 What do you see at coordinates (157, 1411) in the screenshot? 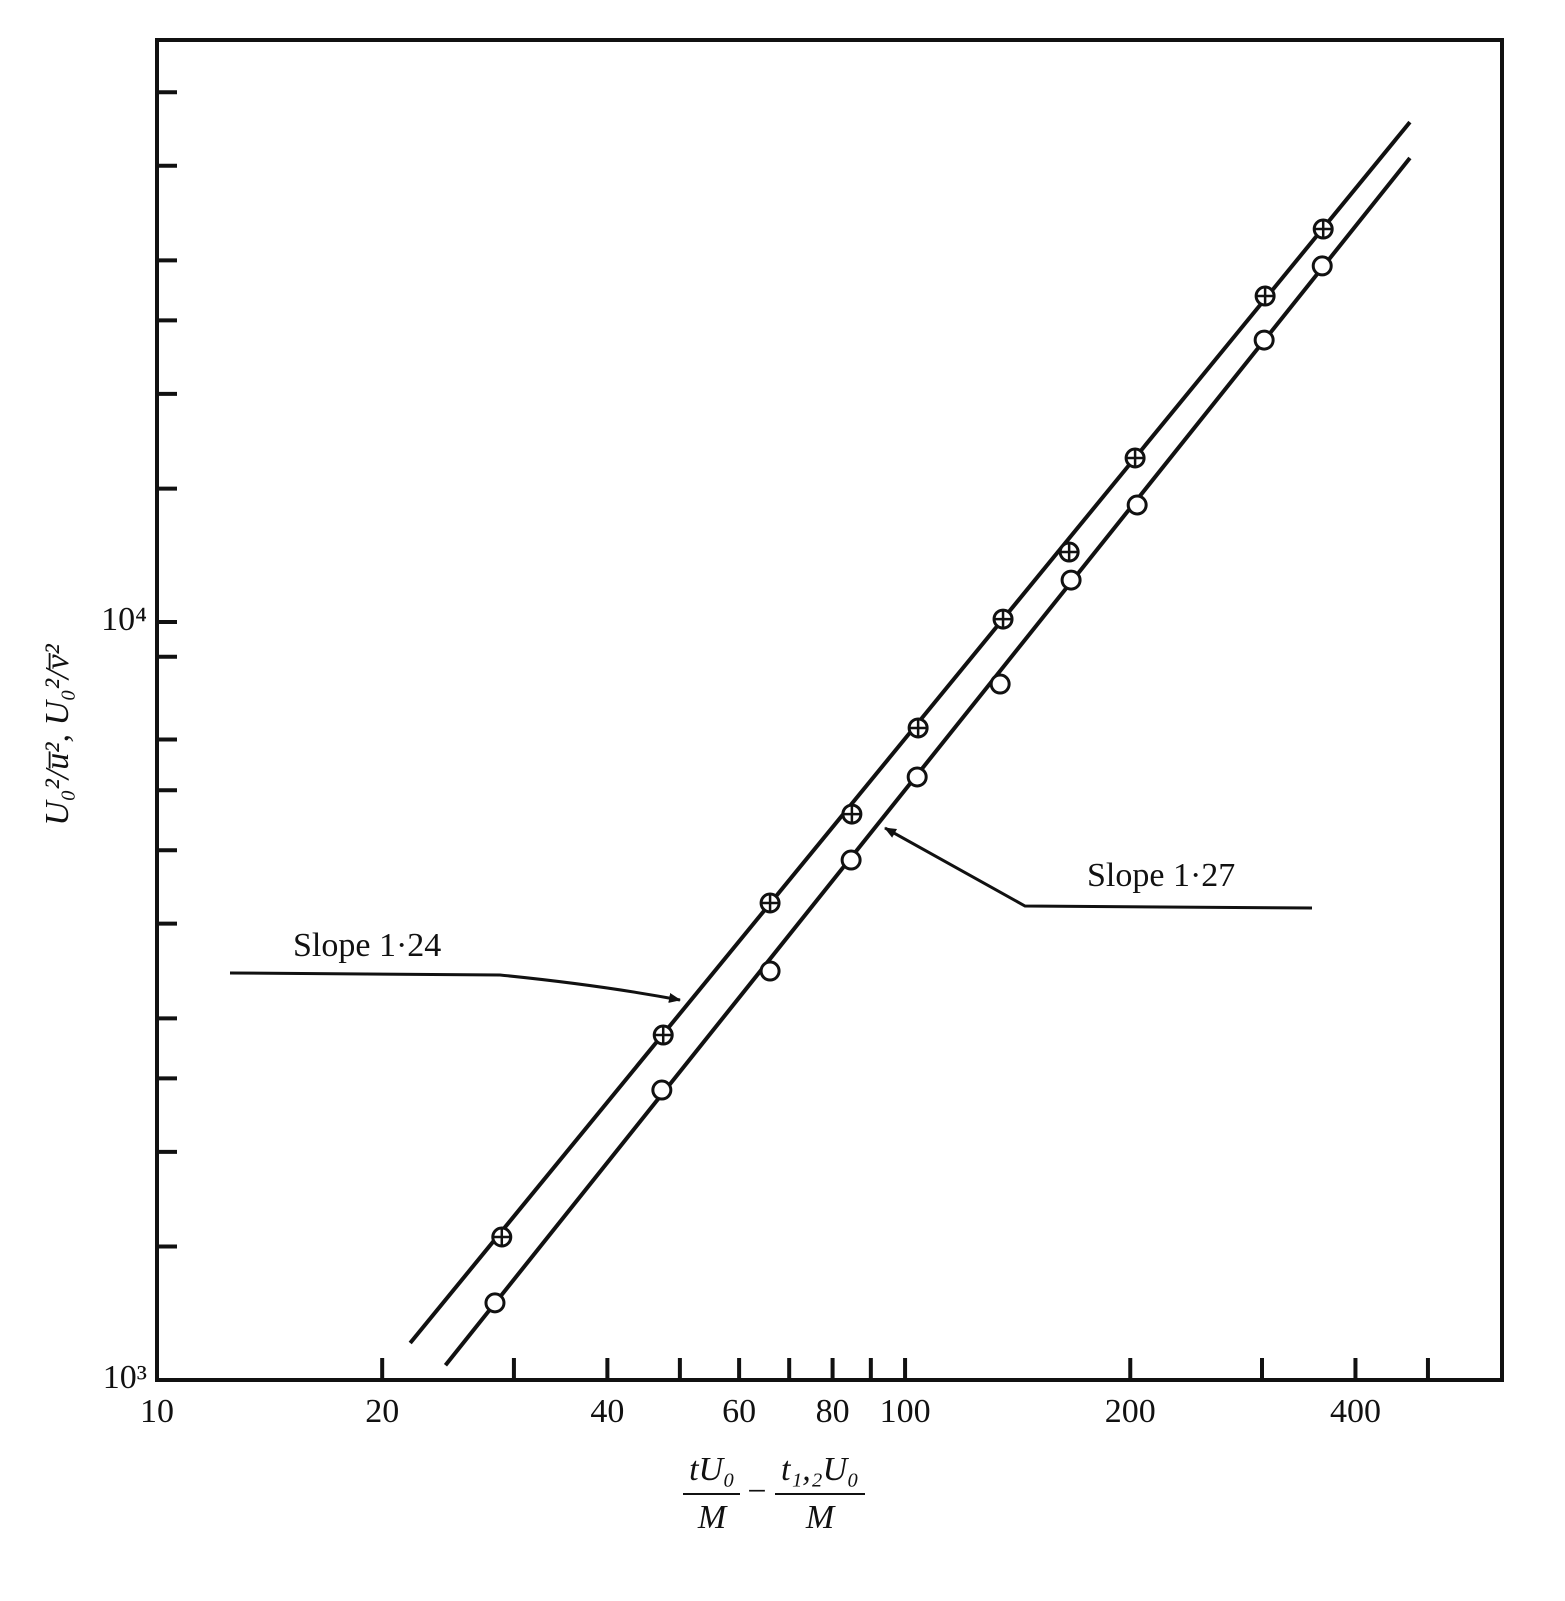
I see `x-tick-label: 10` at bounding box center [157, 1411].